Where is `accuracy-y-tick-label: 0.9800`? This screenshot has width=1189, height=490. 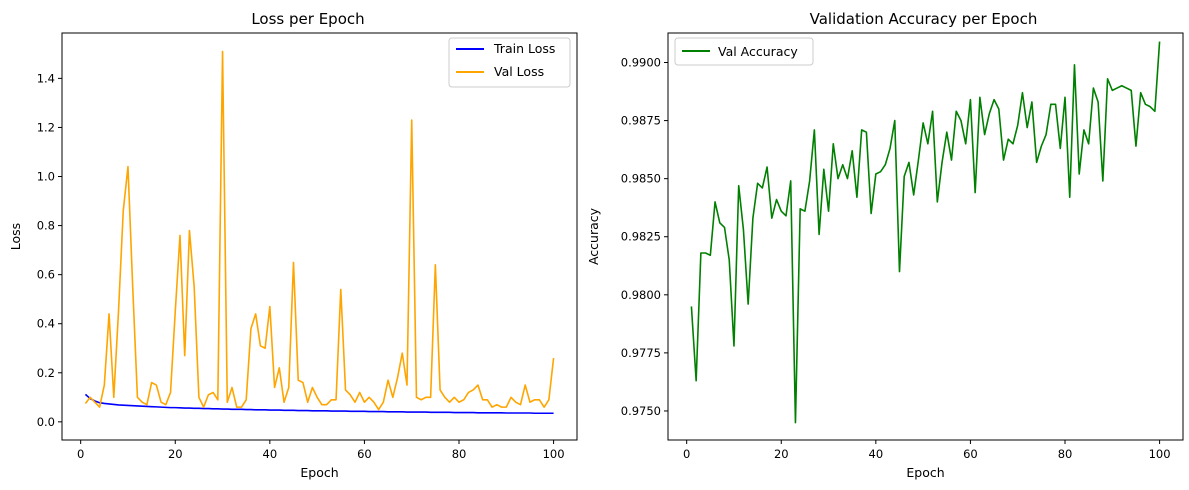
accuracy-y-tick-label: 0.9800 is located at coordinates (641, 295).